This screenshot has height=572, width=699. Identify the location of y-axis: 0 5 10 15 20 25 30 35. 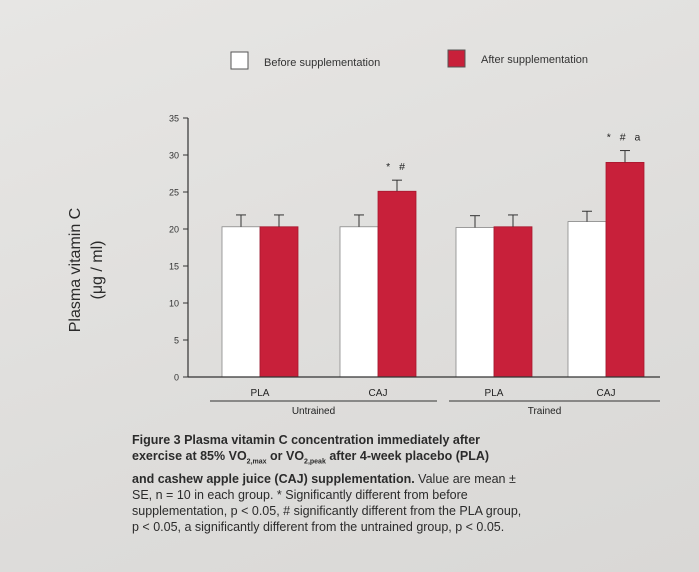
(179, 248).